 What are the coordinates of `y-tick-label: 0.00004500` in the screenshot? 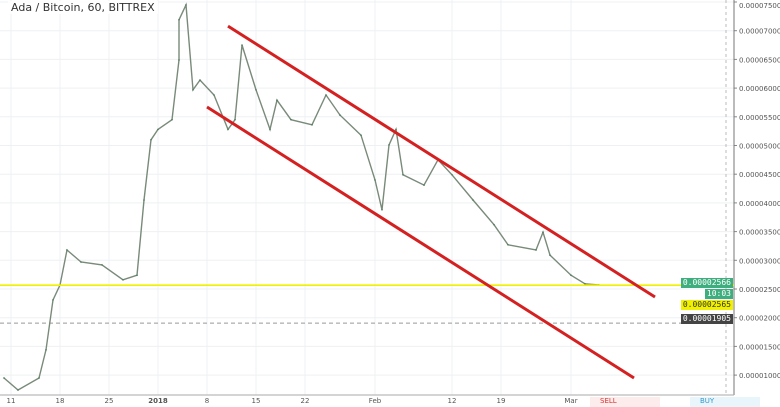 It's located at (759, 175).